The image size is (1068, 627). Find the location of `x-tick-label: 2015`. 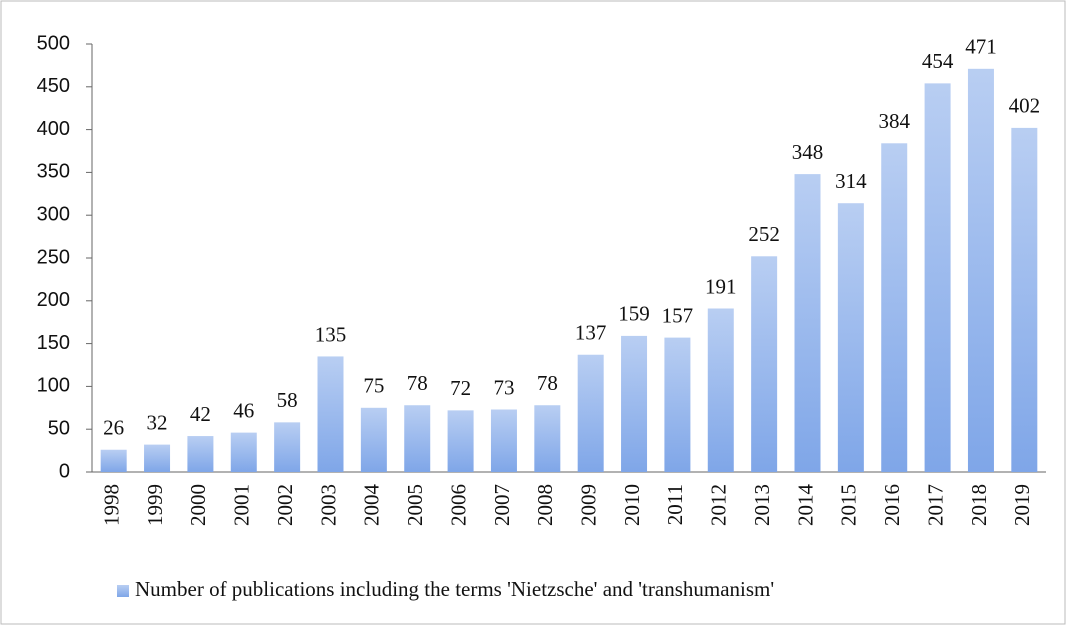

x-tick-label: 2015 is located at coordinates (849, 505).